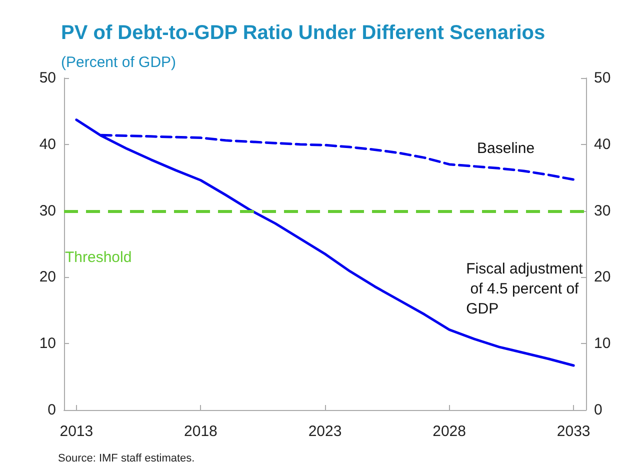 The height and width of the screenshot is (468, 626). Describe the element at coordinates (98, 257) in the screenshot. I see `ref-line-label: Threshold` at that location.